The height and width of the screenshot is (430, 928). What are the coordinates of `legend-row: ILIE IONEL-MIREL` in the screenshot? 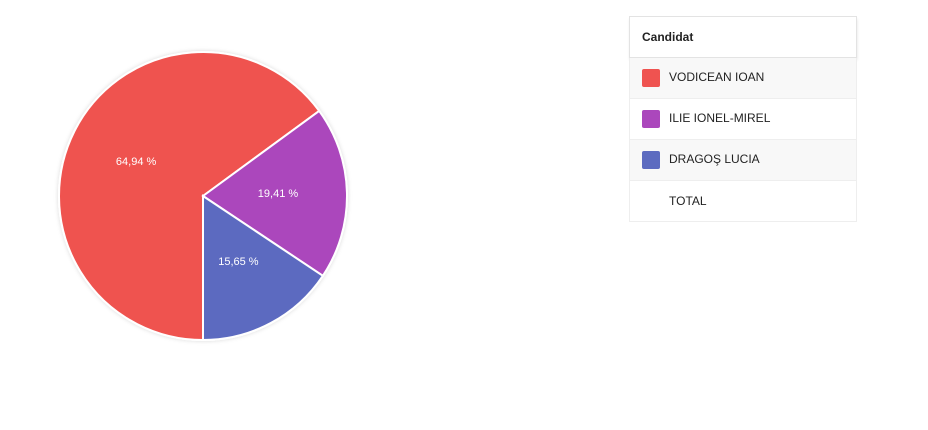 It's located at (743, 119).